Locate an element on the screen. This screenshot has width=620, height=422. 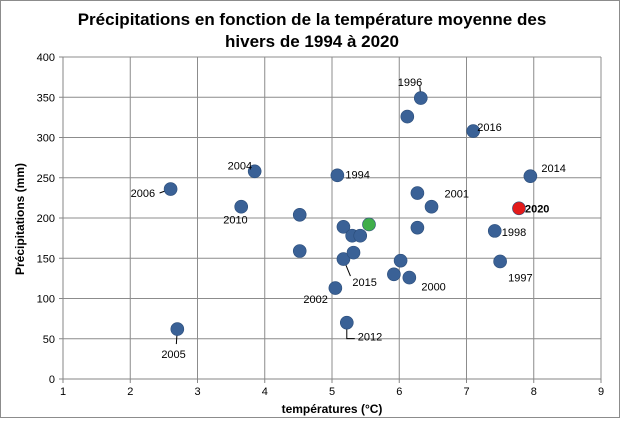
data-label: 1996 is located at coordinates (410, 83).